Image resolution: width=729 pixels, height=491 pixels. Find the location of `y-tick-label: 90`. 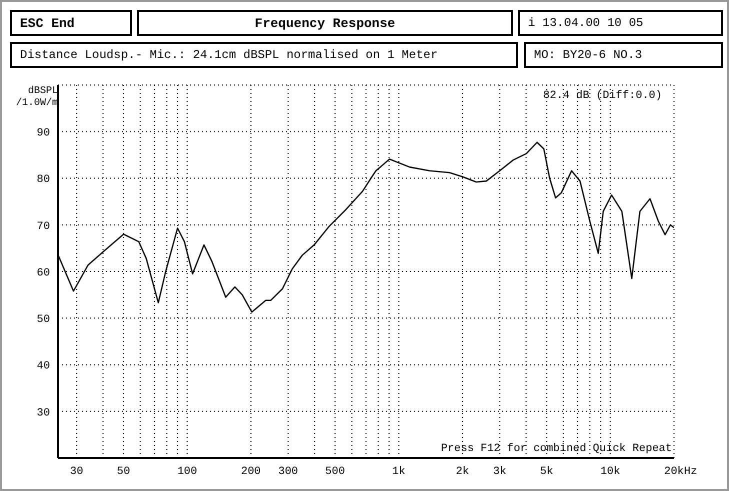

y-tick-label: 90 is located at coordinates (43, 134).